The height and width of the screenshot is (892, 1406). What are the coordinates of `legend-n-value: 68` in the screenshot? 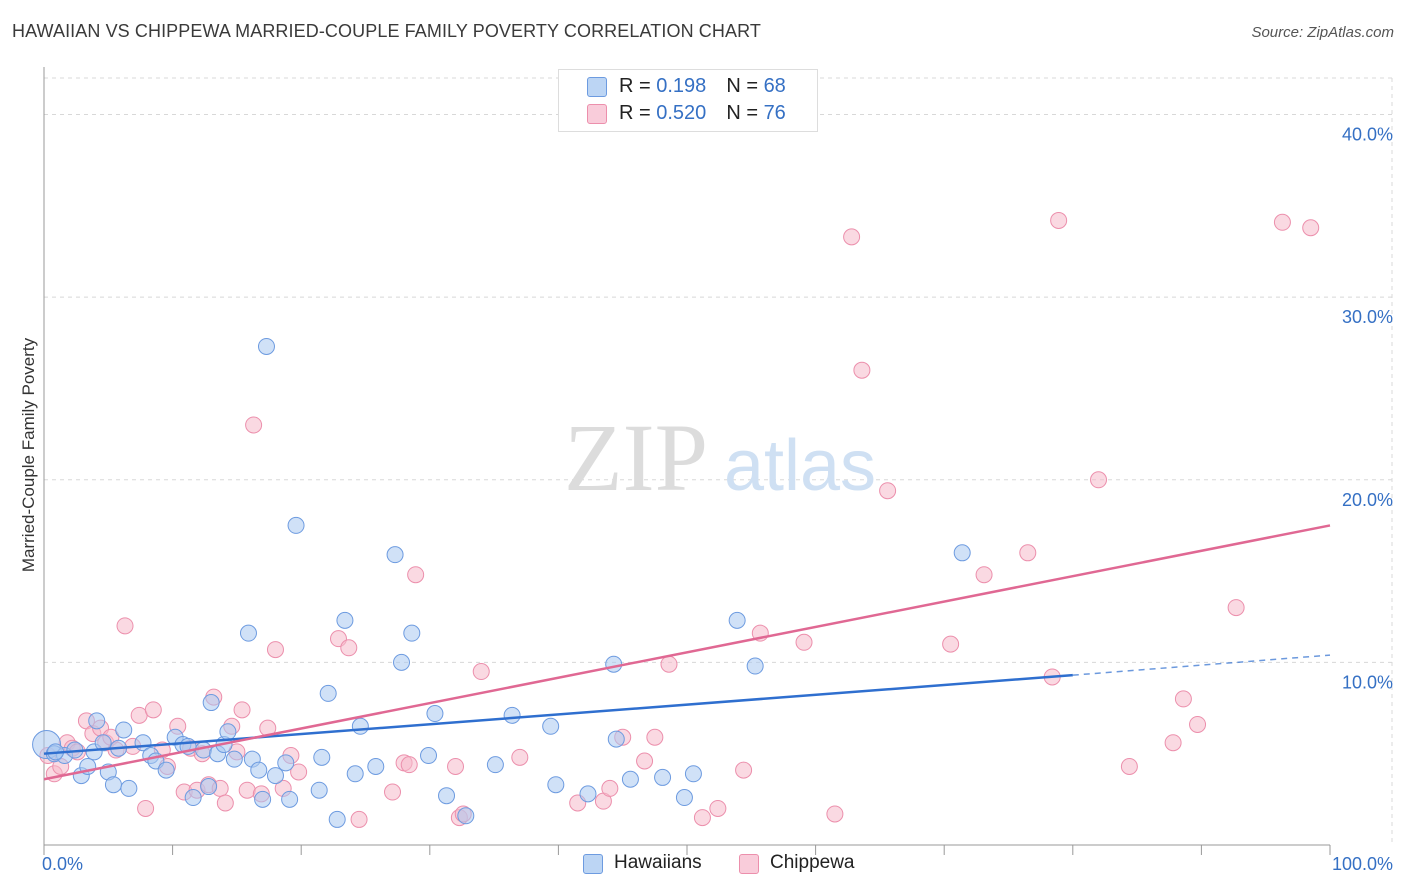 It's located at (774, 86).